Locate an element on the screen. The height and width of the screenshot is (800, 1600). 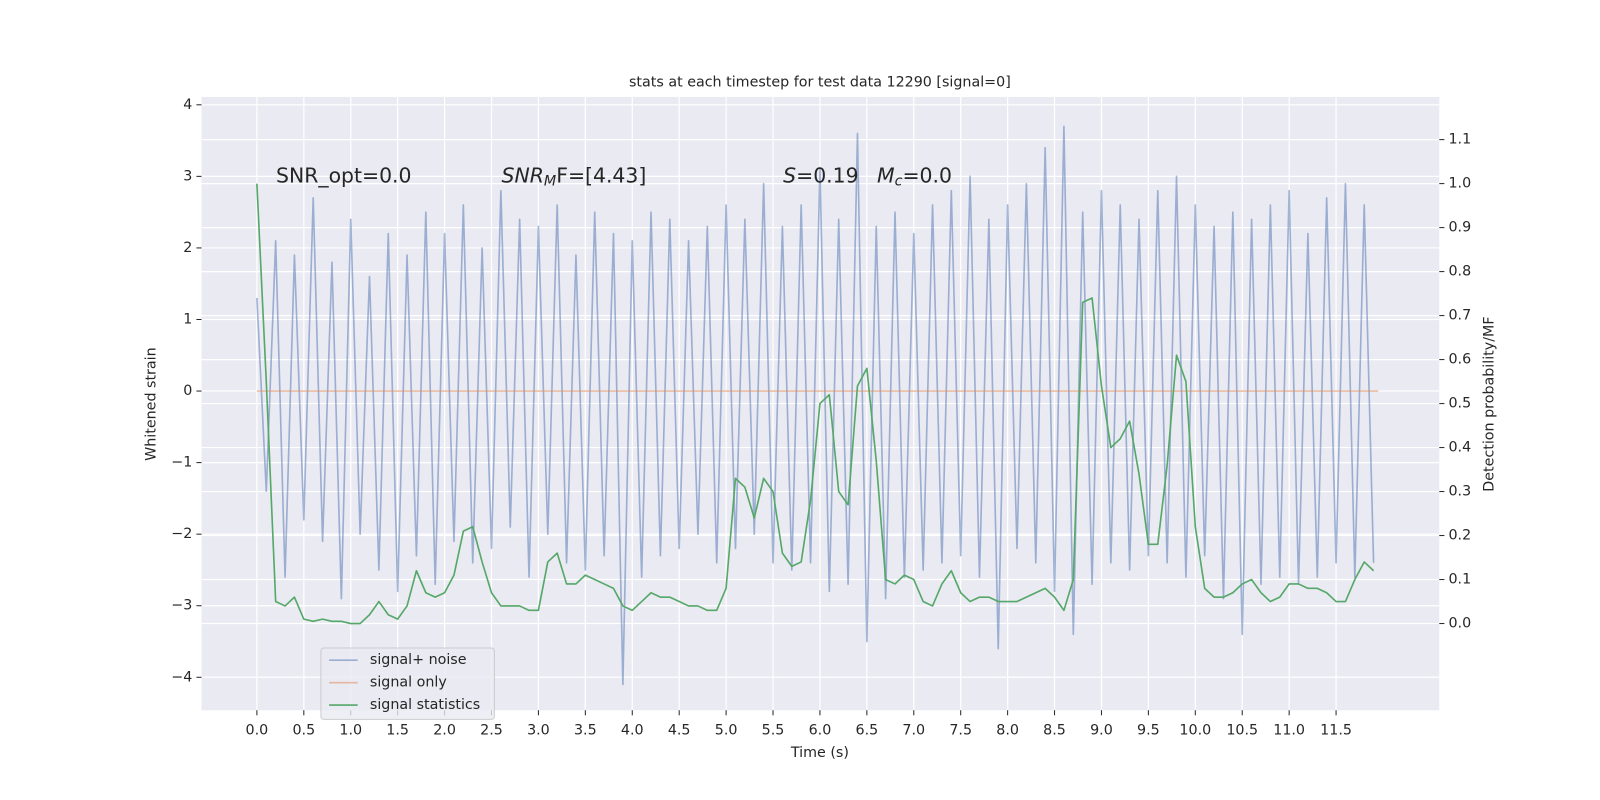
y2-tick-label: 0.1 is located at coordinates (1459, 580).